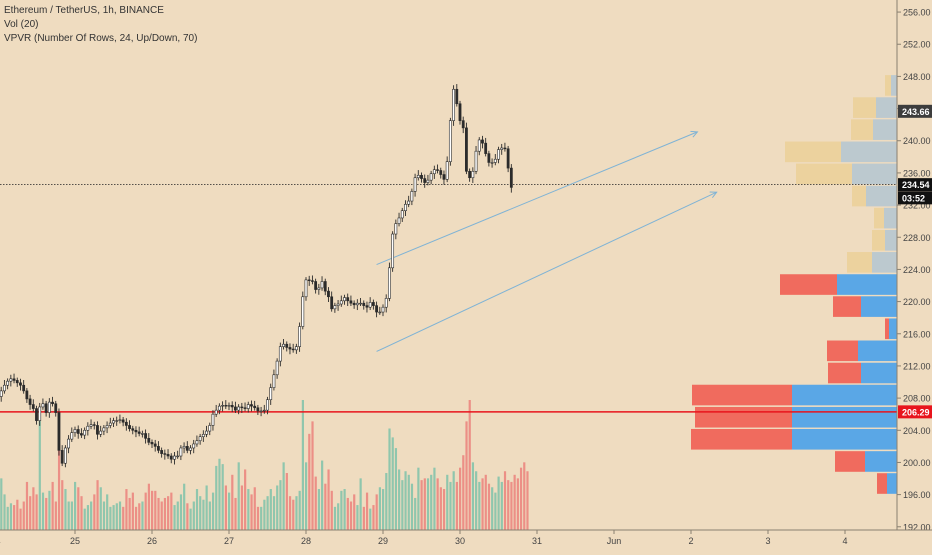  What do you see at coordinates (546, 271) in the screenshot?
I see `channel-line` at bounding box center [546, 271].